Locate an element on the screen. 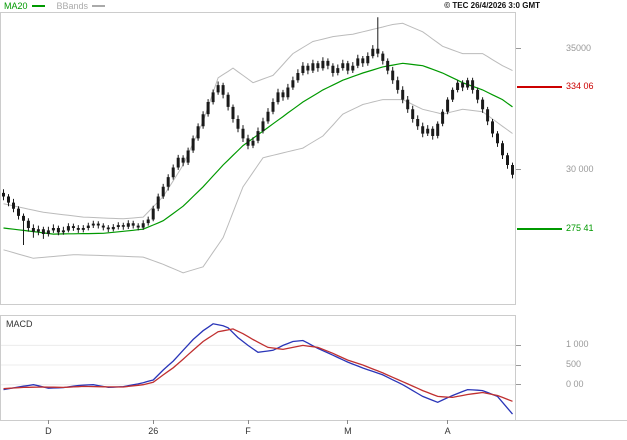  macd-axis-label: 0 00 is located at coordinates (575, 383).